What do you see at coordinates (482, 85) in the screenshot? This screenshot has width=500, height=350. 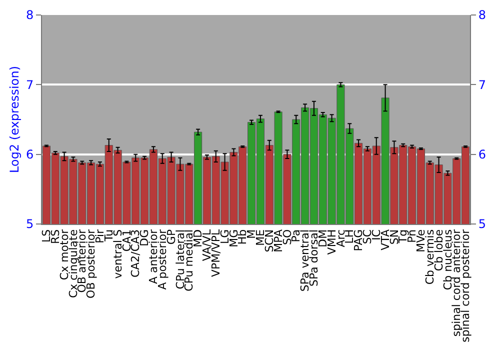 I see `y2-tick-label: 7` at bounding box center [482, 85].